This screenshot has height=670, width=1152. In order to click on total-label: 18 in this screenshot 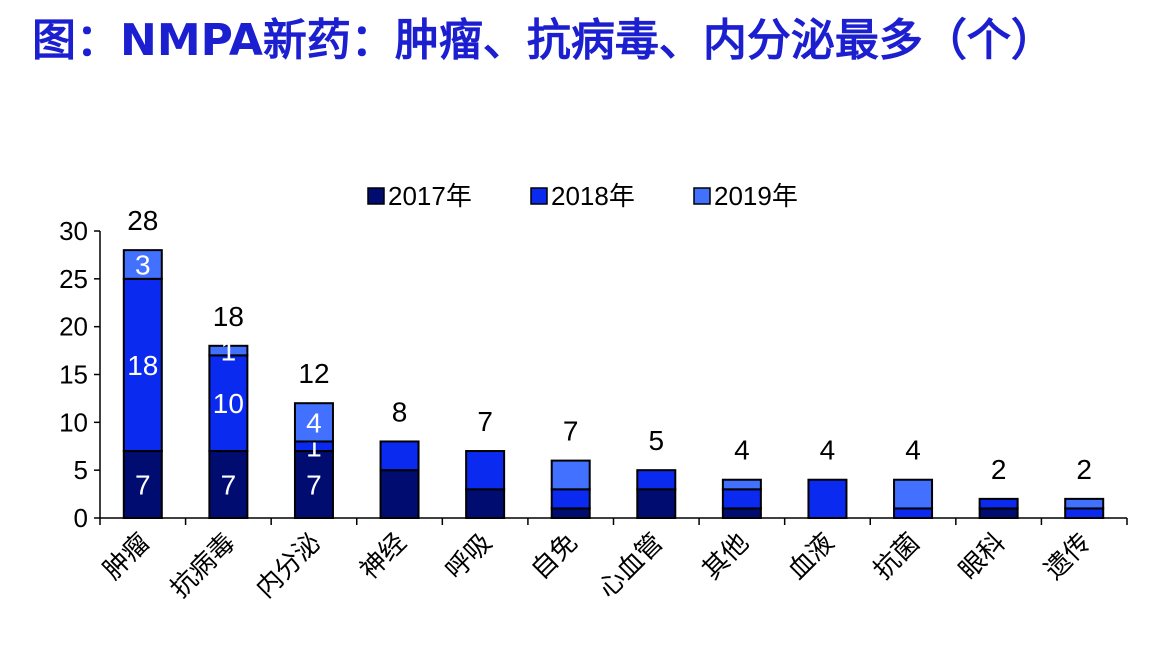, I will do `click(228, 316)`.